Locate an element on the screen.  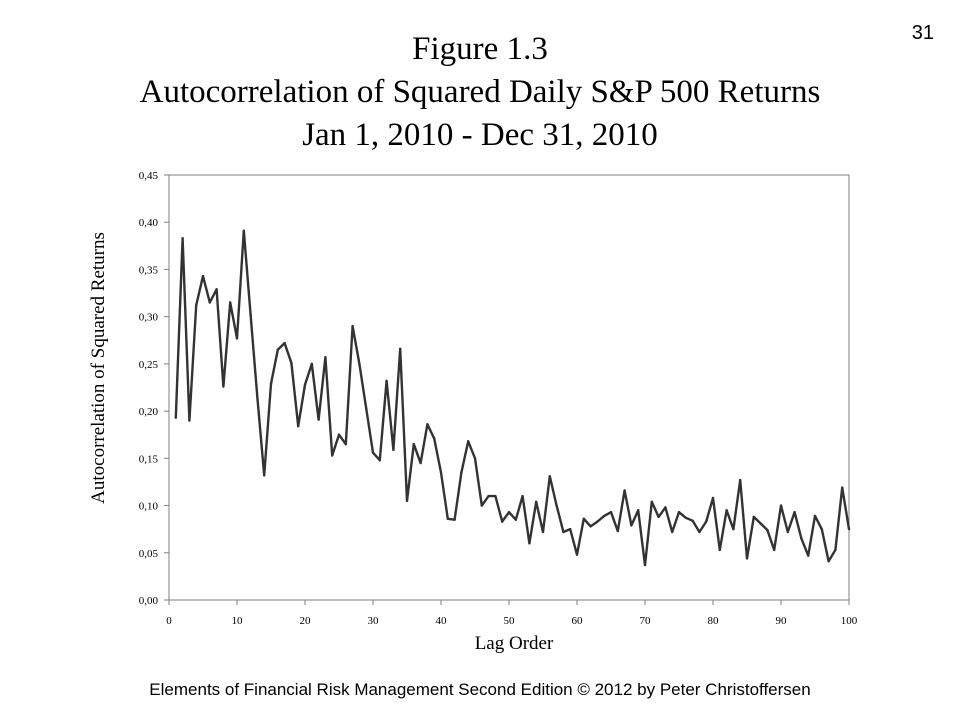
y-tick-label: 0,45 is located at coordinates (149, 176).